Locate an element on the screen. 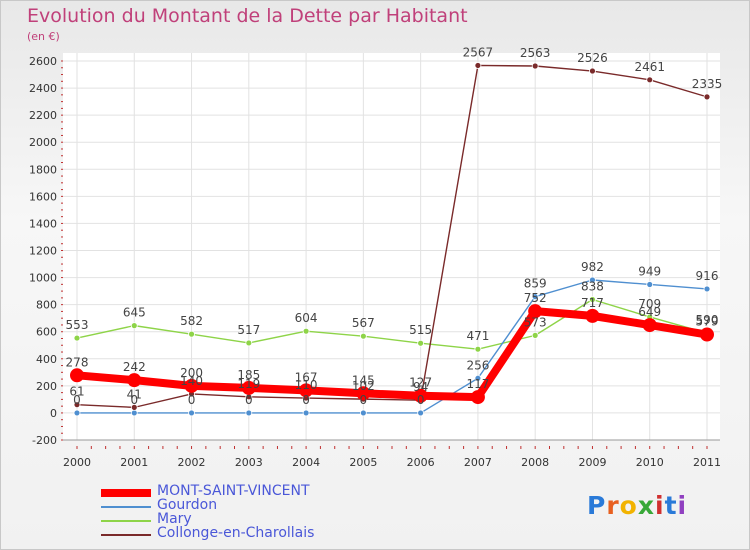 This screenshot has height=550, width=750. data-label: 110 is located at coordinates (306, 385).